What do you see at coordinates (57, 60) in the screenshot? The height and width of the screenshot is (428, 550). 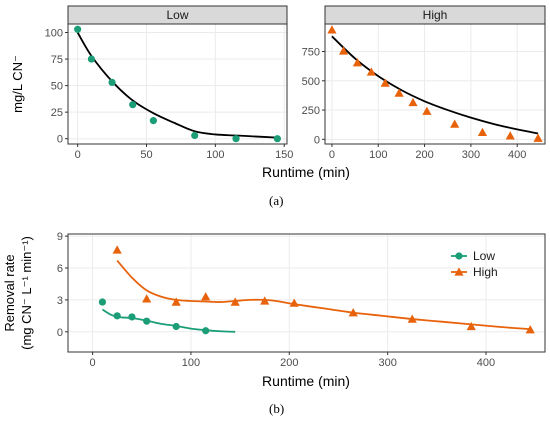 I see `a-low-y-tick-label: 75` at bounding box center [57, 60].